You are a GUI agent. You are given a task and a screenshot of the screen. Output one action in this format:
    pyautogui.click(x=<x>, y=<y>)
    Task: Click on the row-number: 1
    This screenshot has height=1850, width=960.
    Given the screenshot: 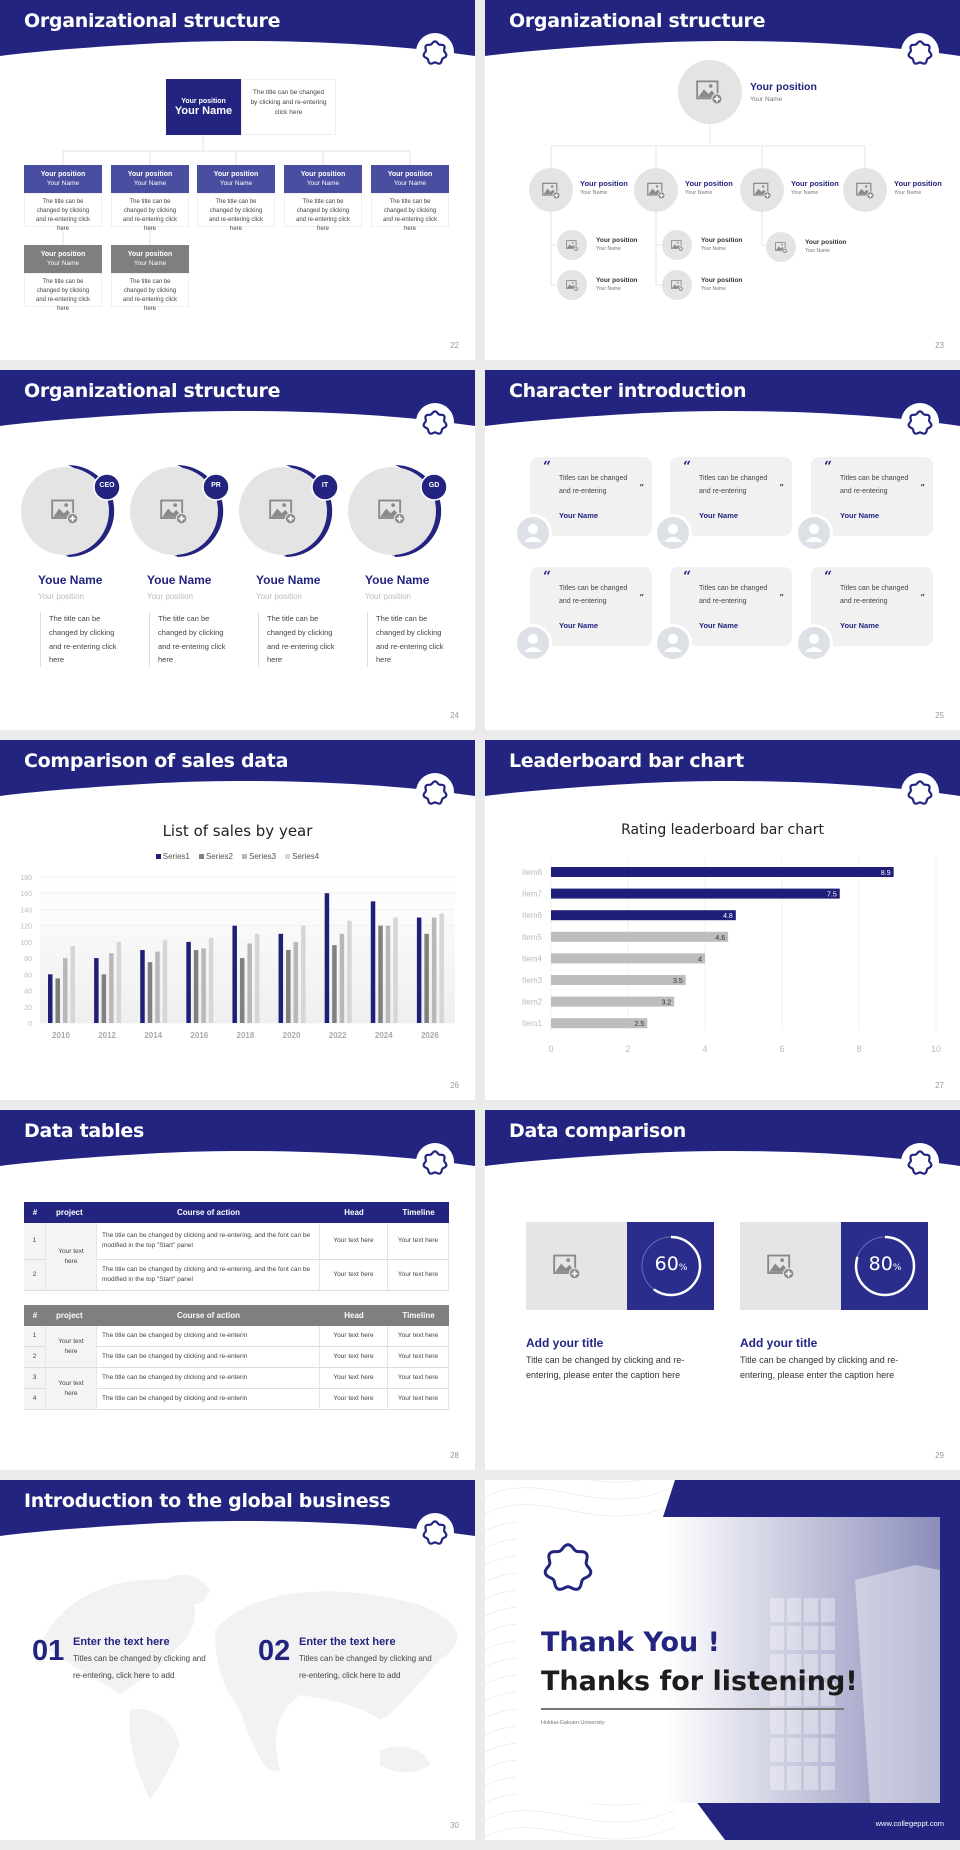 What is the action you would take?
    pyautogui.click(x=35, y=1336)
    